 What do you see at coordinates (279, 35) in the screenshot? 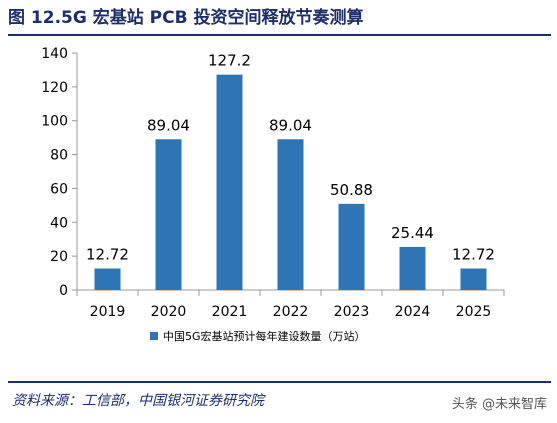
I see `title-divider` at bounding box center [279, 35].